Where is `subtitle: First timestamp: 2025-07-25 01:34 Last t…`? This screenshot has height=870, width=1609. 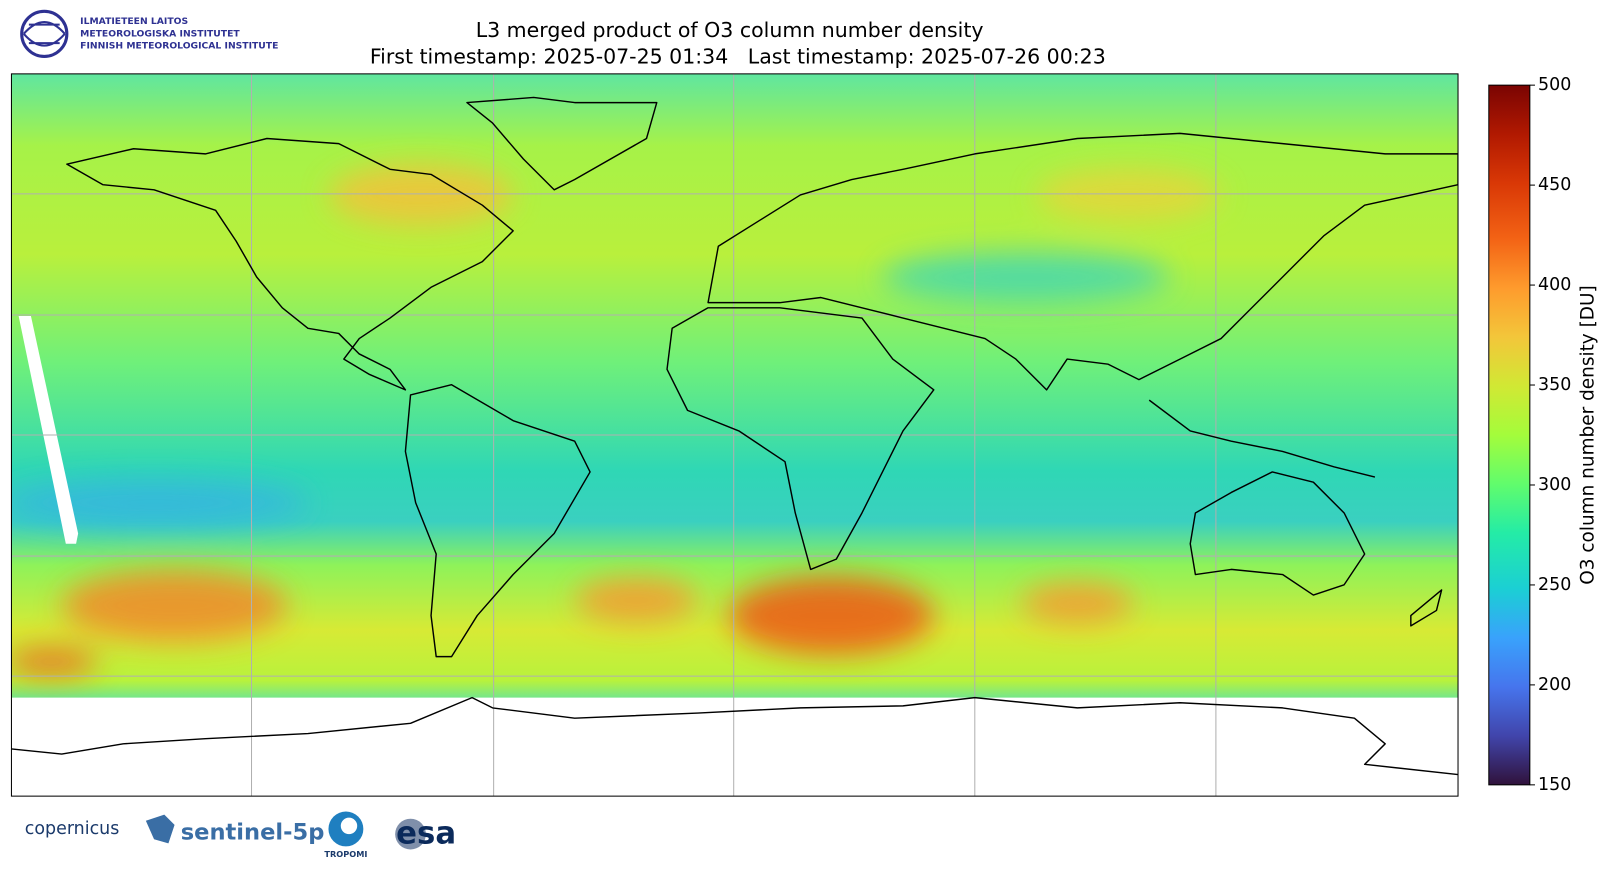
subtitle: First timestamp: 2025-07-25 01:34 Last t… is located at coordinates (738, 56).